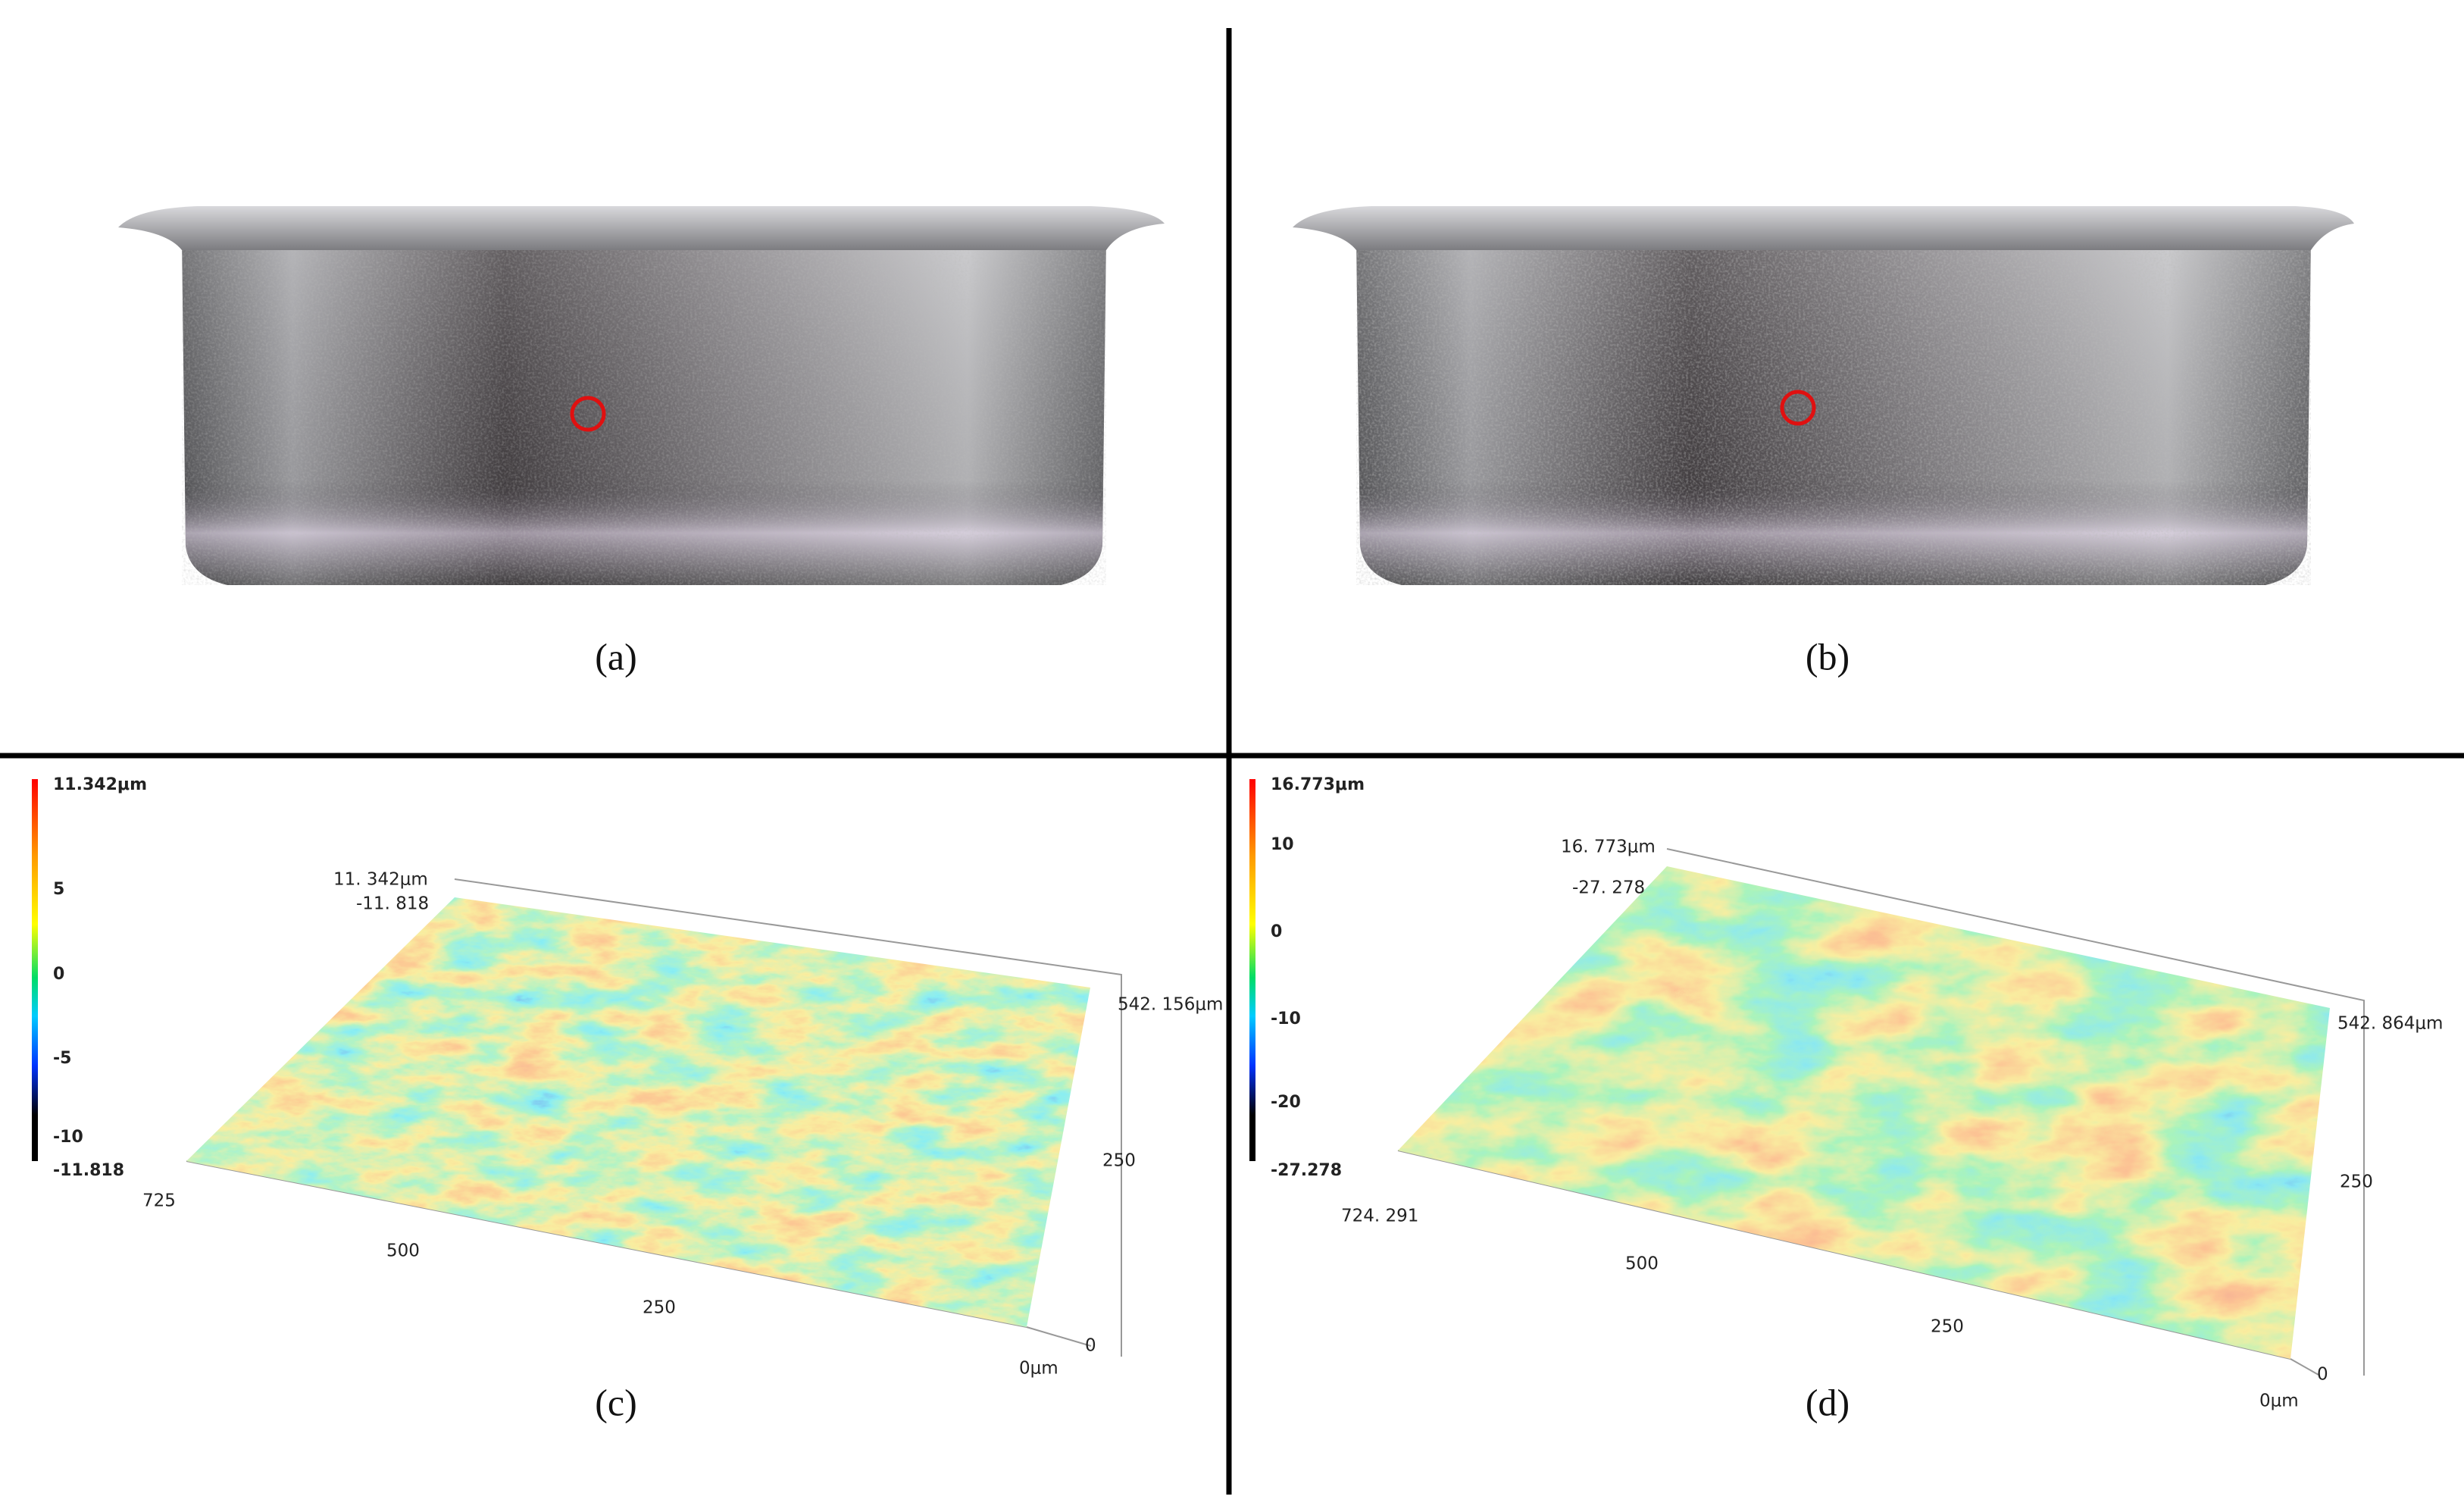 The image size is (2464, 1512). I want to click on colorbar-label: -27.278, so click(1306, 1170).